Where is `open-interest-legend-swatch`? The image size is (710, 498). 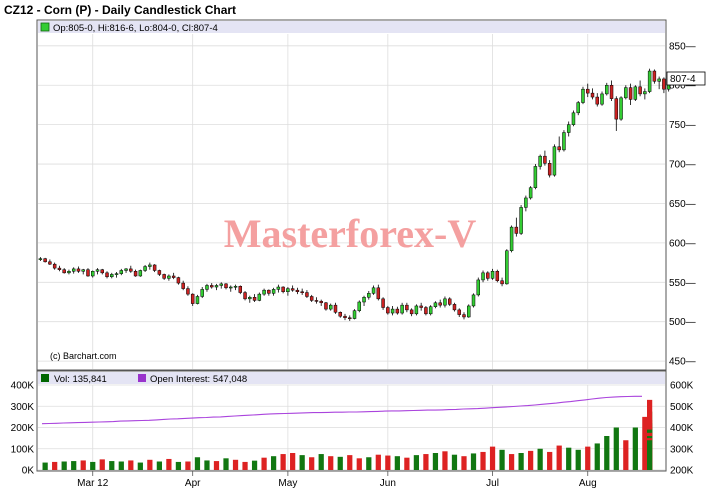
open-interest-legend-swatch is located at coordinates (142, 378).